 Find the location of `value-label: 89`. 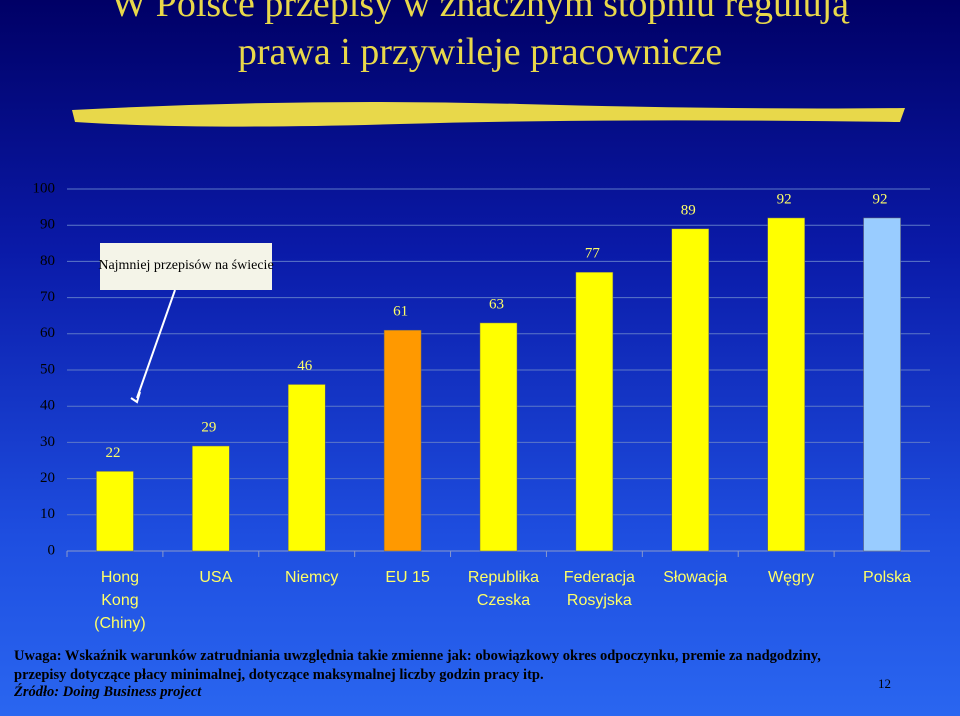

value-label: 89 is located at coordinates (688, 210).